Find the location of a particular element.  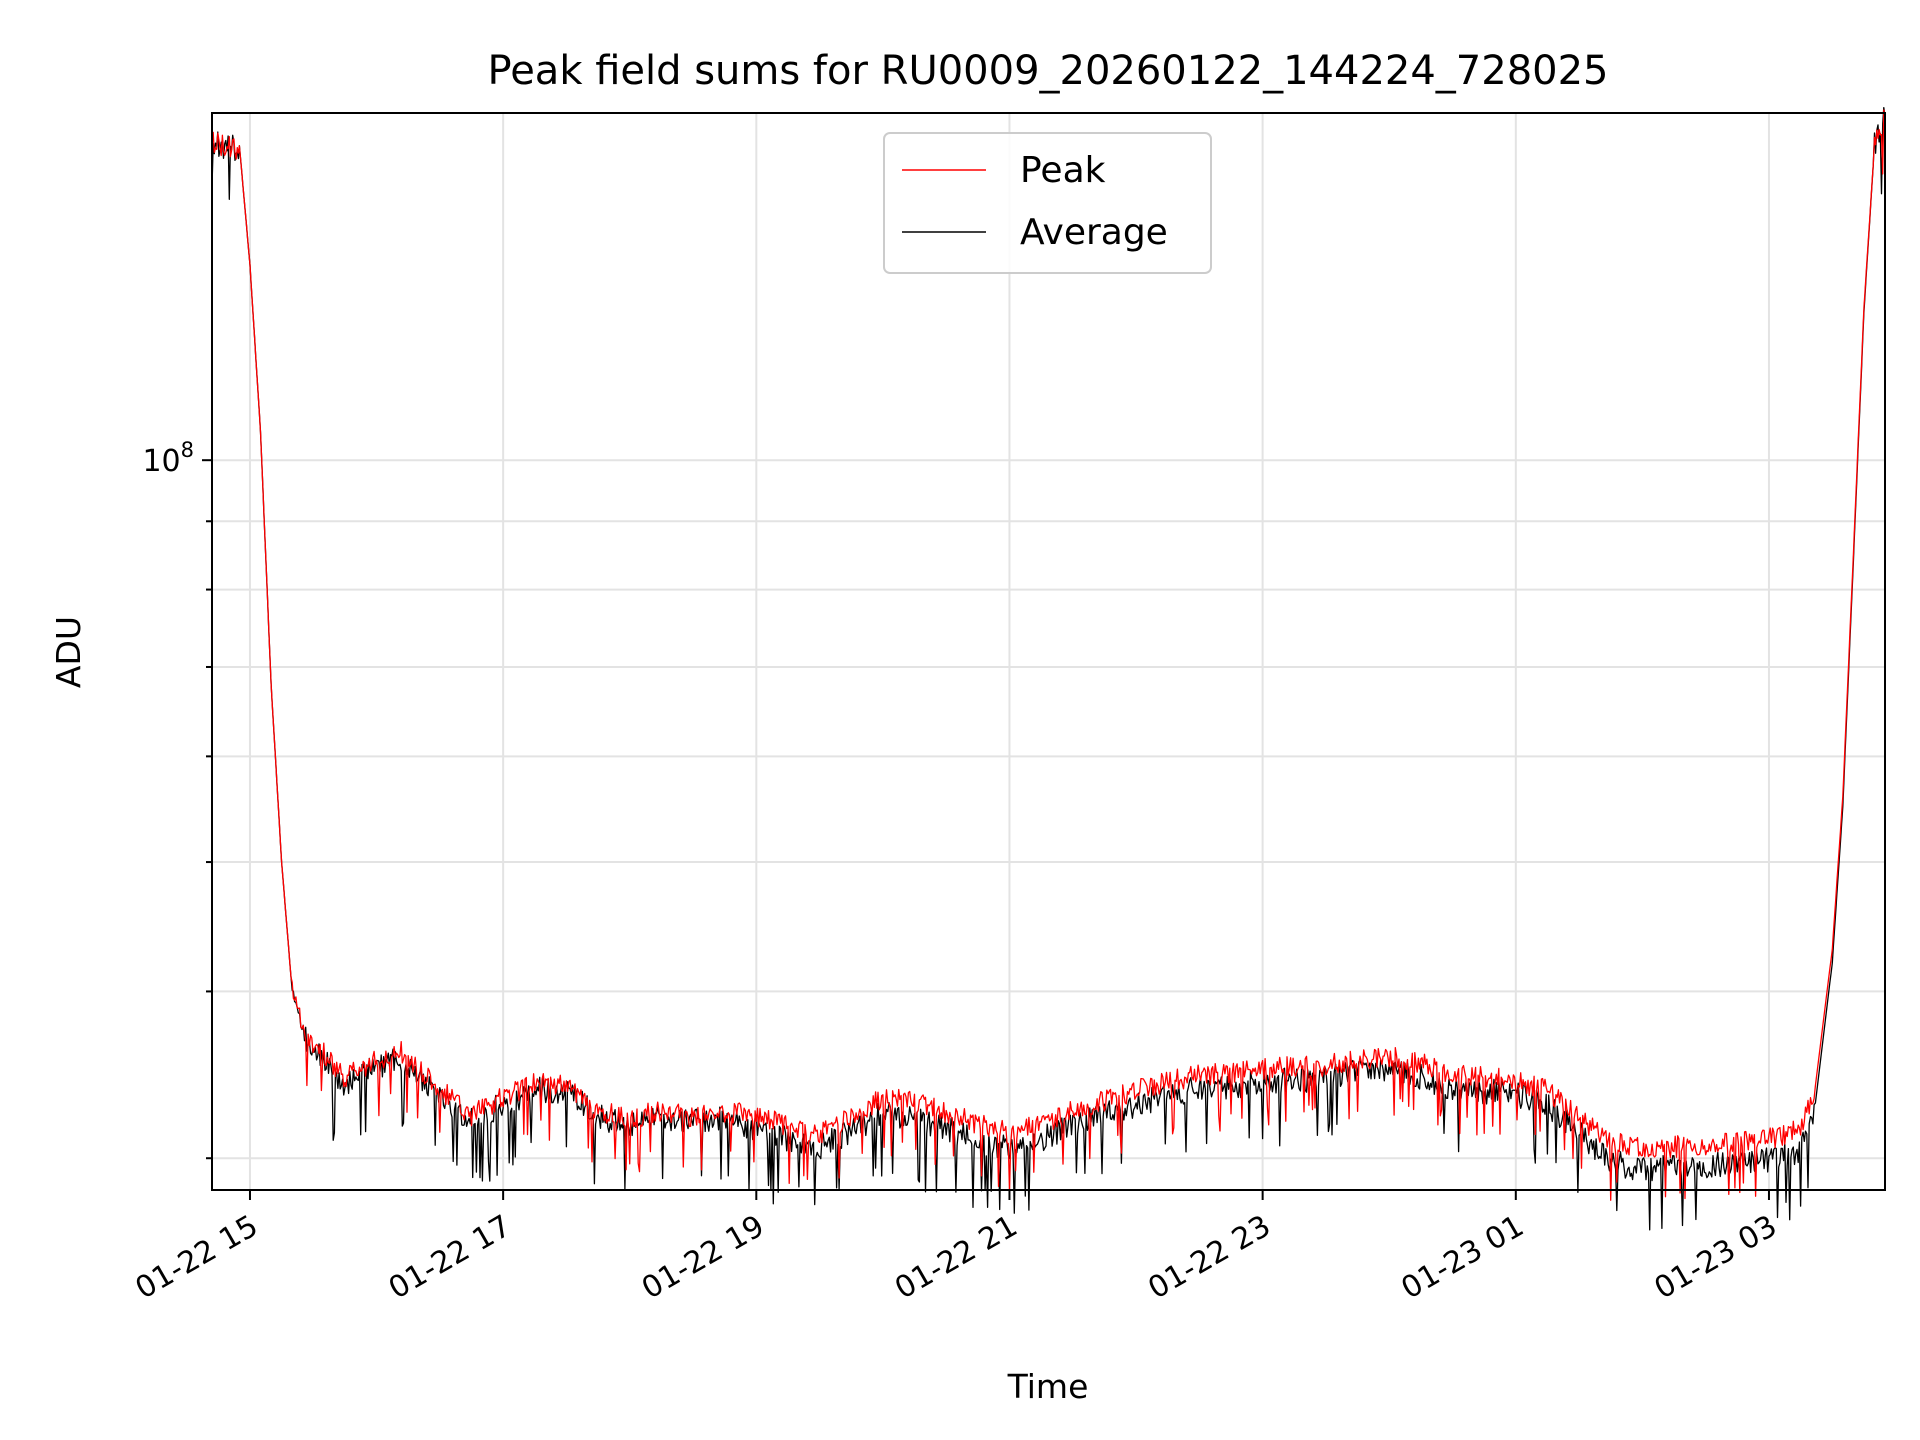

legend: Peak Average is located at coordinates (1047, 203).